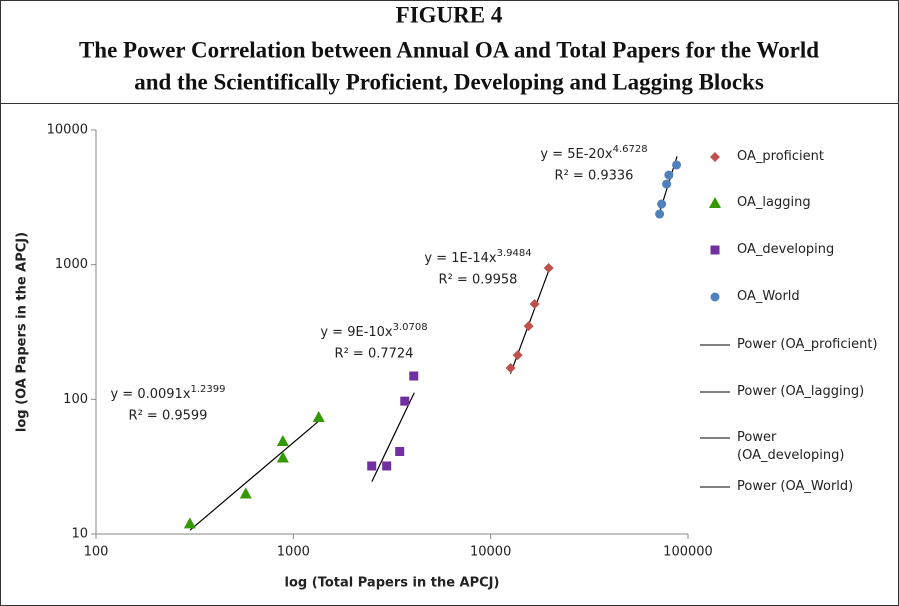 The height and width of the screenshot is (606, 899). What do you see at coordinates (774, 202) in the screenshot?
I see `legend-label: OA_lagging` at bounding box center [774, 202].